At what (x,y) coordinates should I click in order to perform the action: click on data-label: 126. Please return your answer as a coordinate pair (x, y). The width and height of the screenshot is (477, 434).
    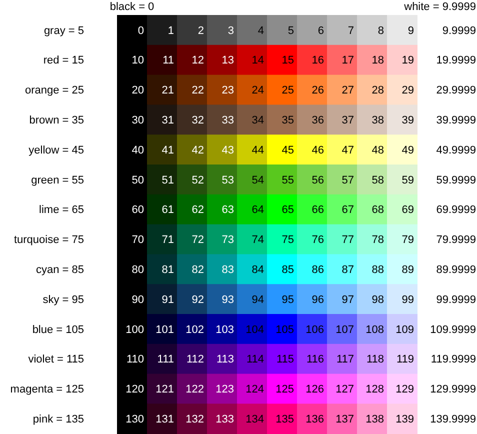
    Looking at the image, I should click on (315, 390).